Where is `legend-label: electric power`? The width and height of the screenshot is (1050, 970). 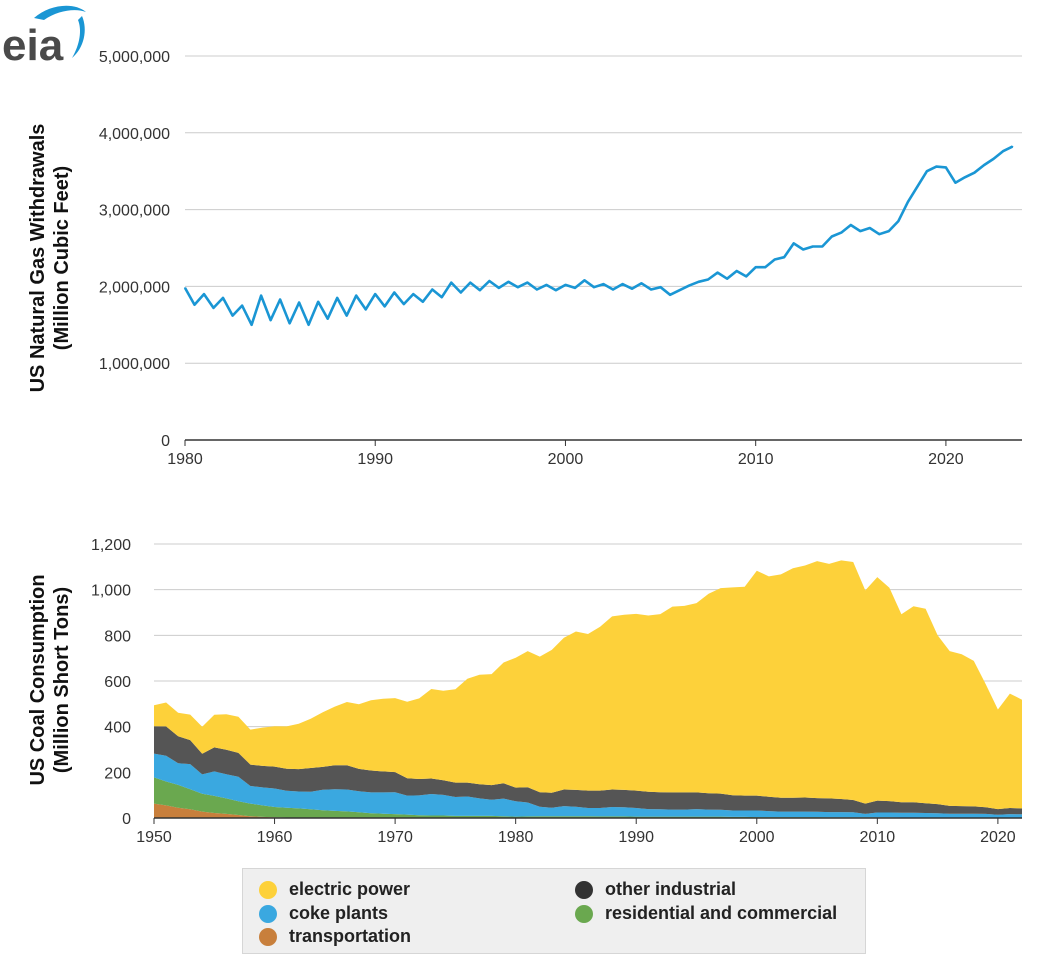
legend-label: electric power is located at coordinates (350, 889).